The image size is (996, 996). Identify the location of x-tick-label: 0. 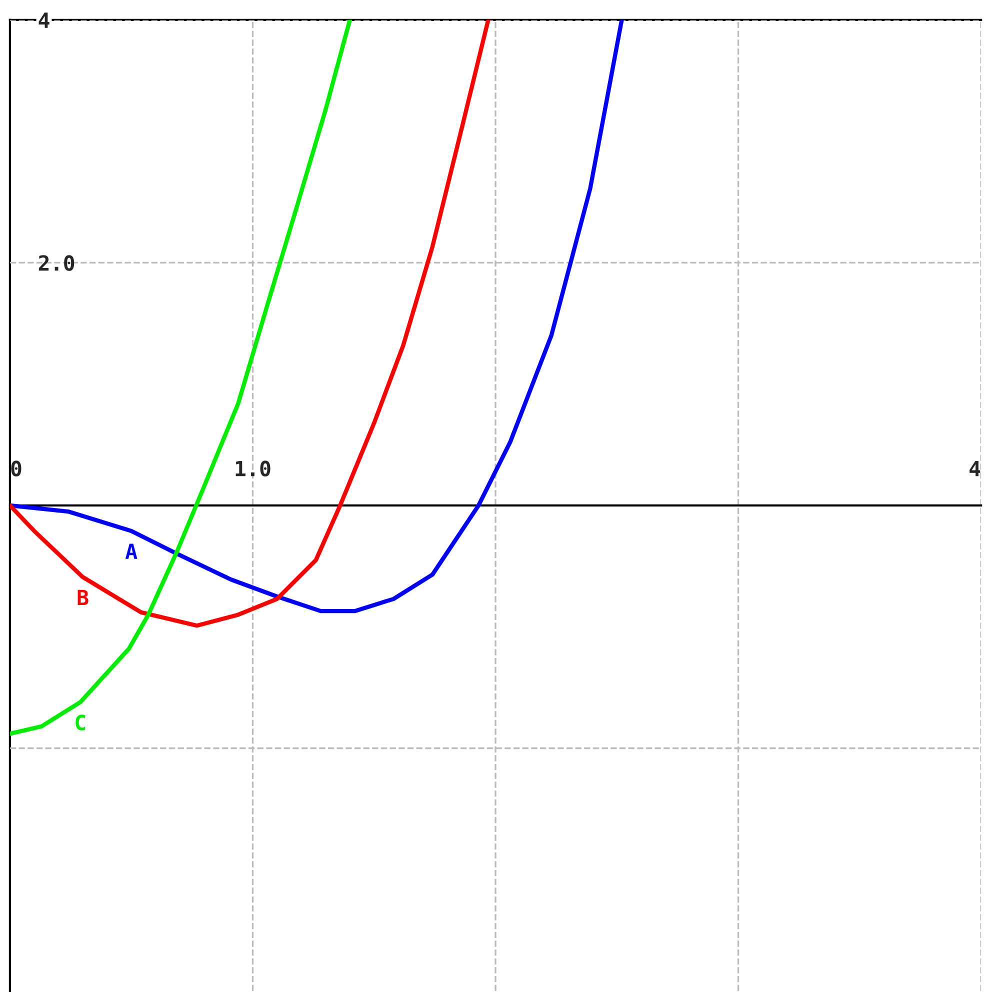
(16, 468).